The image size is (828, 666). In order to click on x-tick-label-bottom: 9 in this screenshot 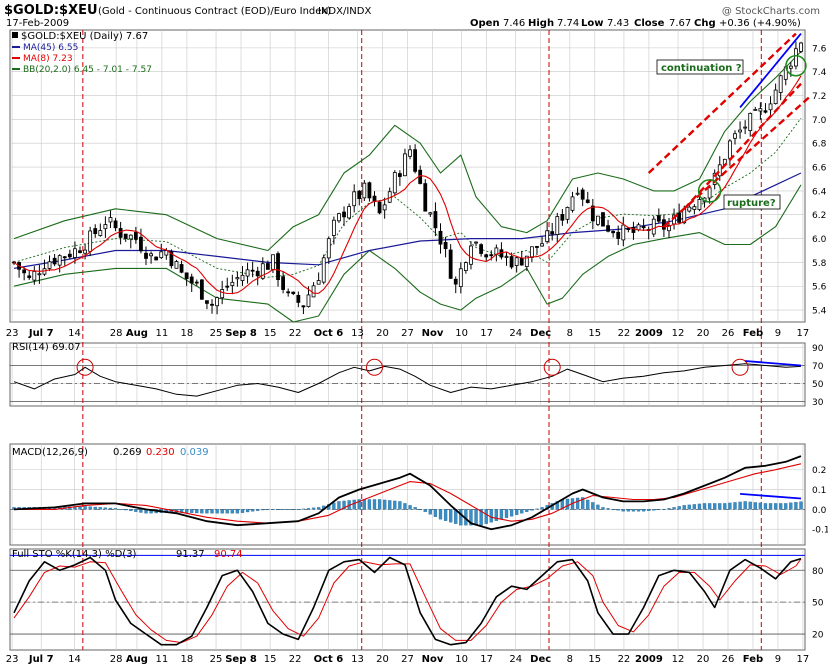, I will do `click(778, 659)`.